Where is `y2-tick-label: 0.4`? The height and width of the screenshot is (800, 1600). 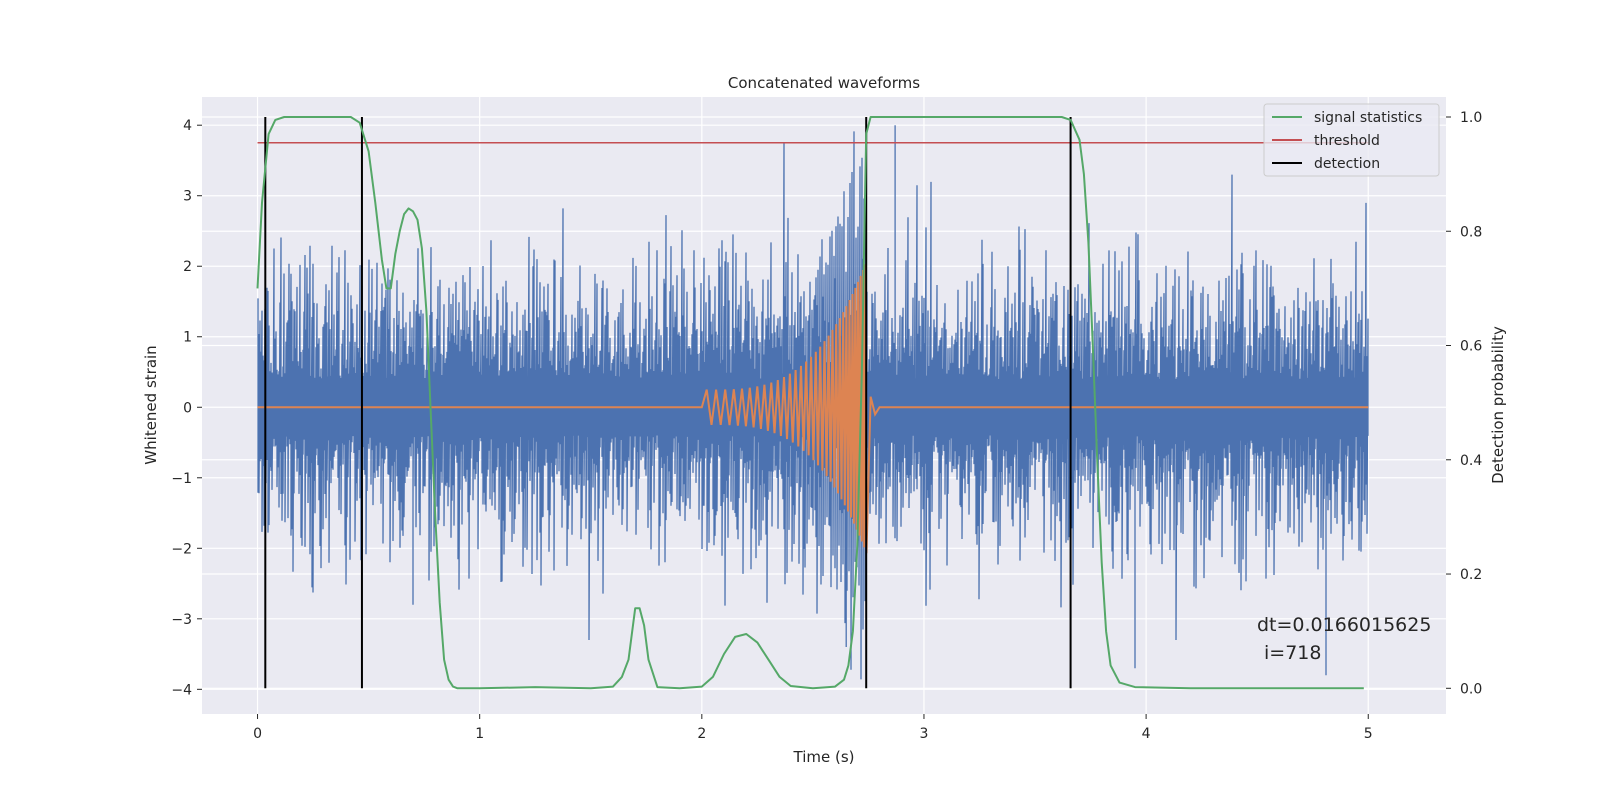 y2-tick-label: 0.4 is located at coordinates (1471, 461).